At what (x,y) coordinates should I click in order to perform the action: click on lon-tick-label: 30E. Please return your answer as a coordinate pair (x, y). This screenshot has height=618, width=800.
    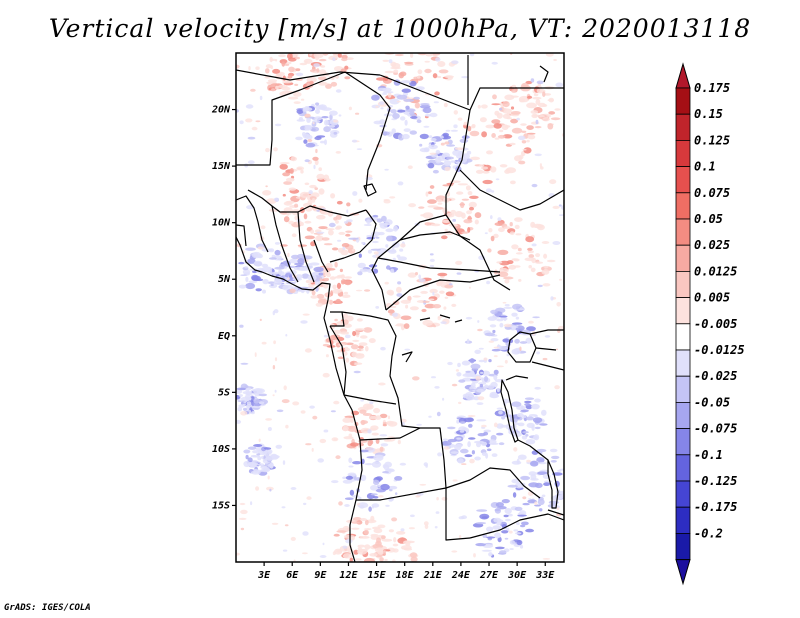
    Looking at the image, I should click on (517, 575).